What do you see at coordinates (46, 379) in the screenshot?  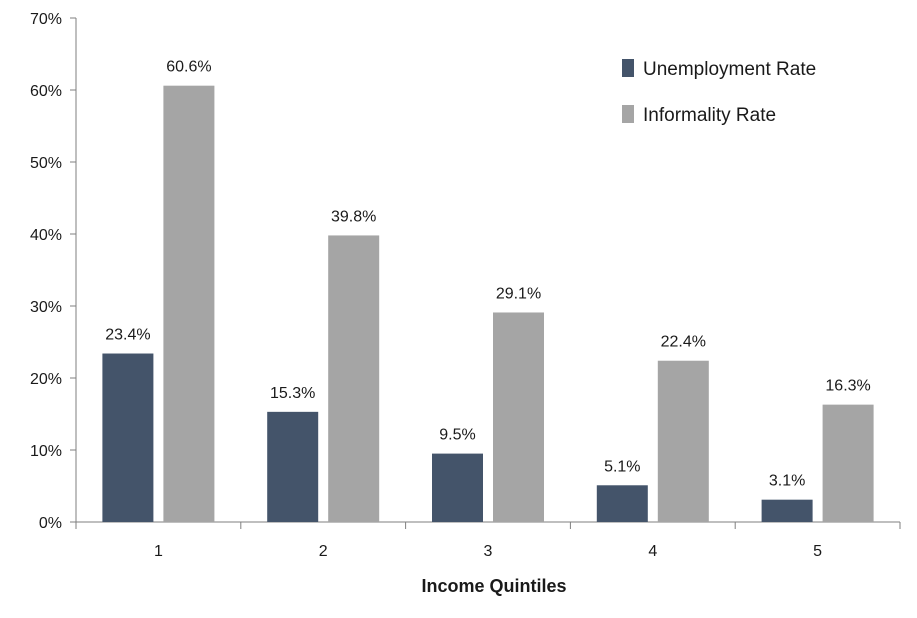 I see `y-tick-label: 20%` at bounding box center [46, 379].